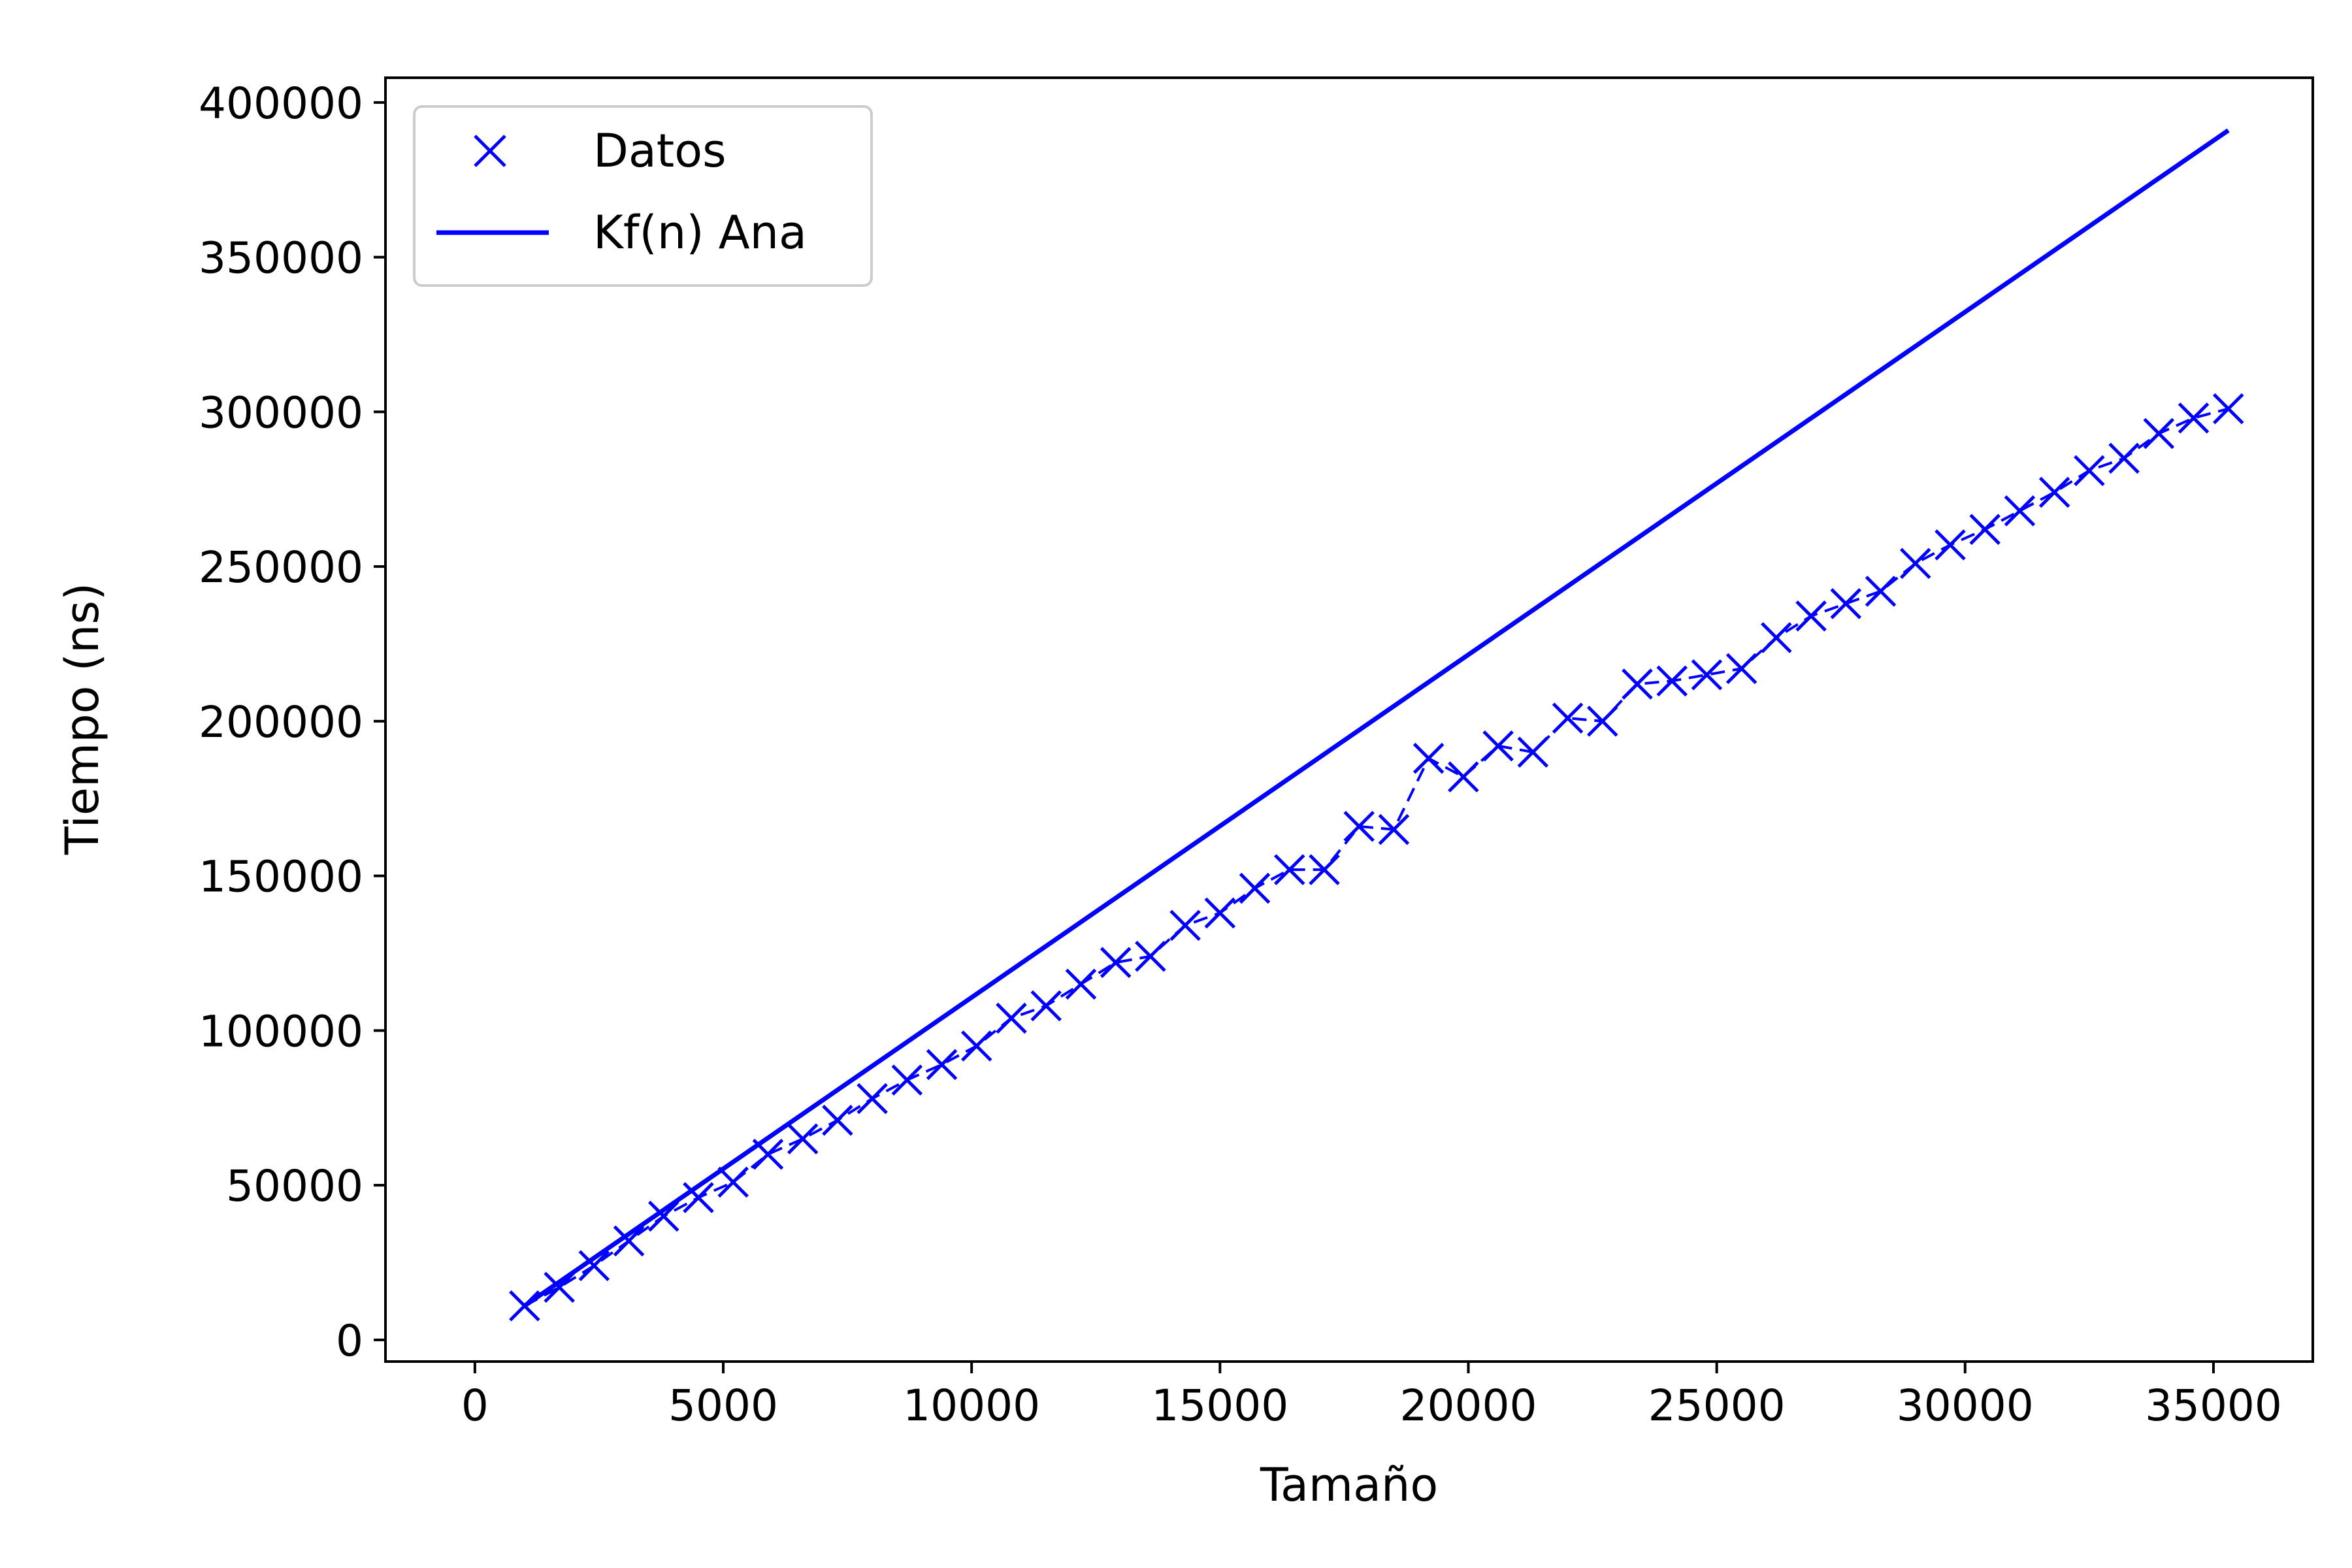 Image resolution: width=2352 pixels, height=1568 pixels. Describe the element at coordinates (281, 258) in the screenshot. I see `y-tick-label: 350000` at that location.